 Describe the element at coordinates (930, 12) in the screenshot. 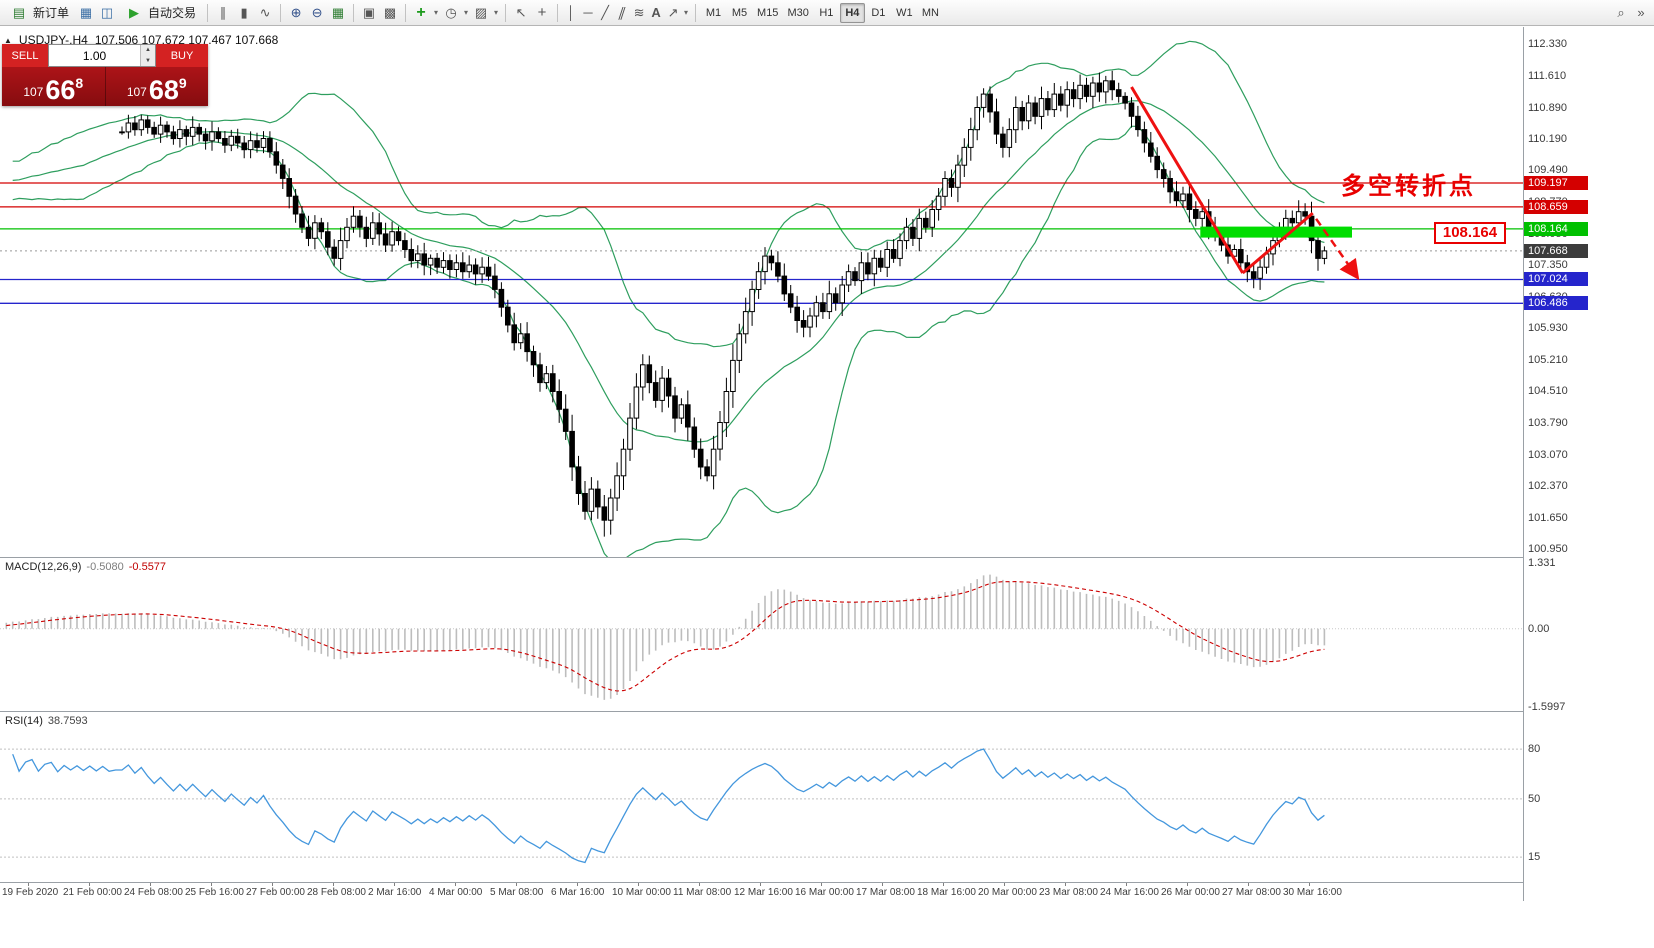

I see `timeframe-mn: MN` at that location.